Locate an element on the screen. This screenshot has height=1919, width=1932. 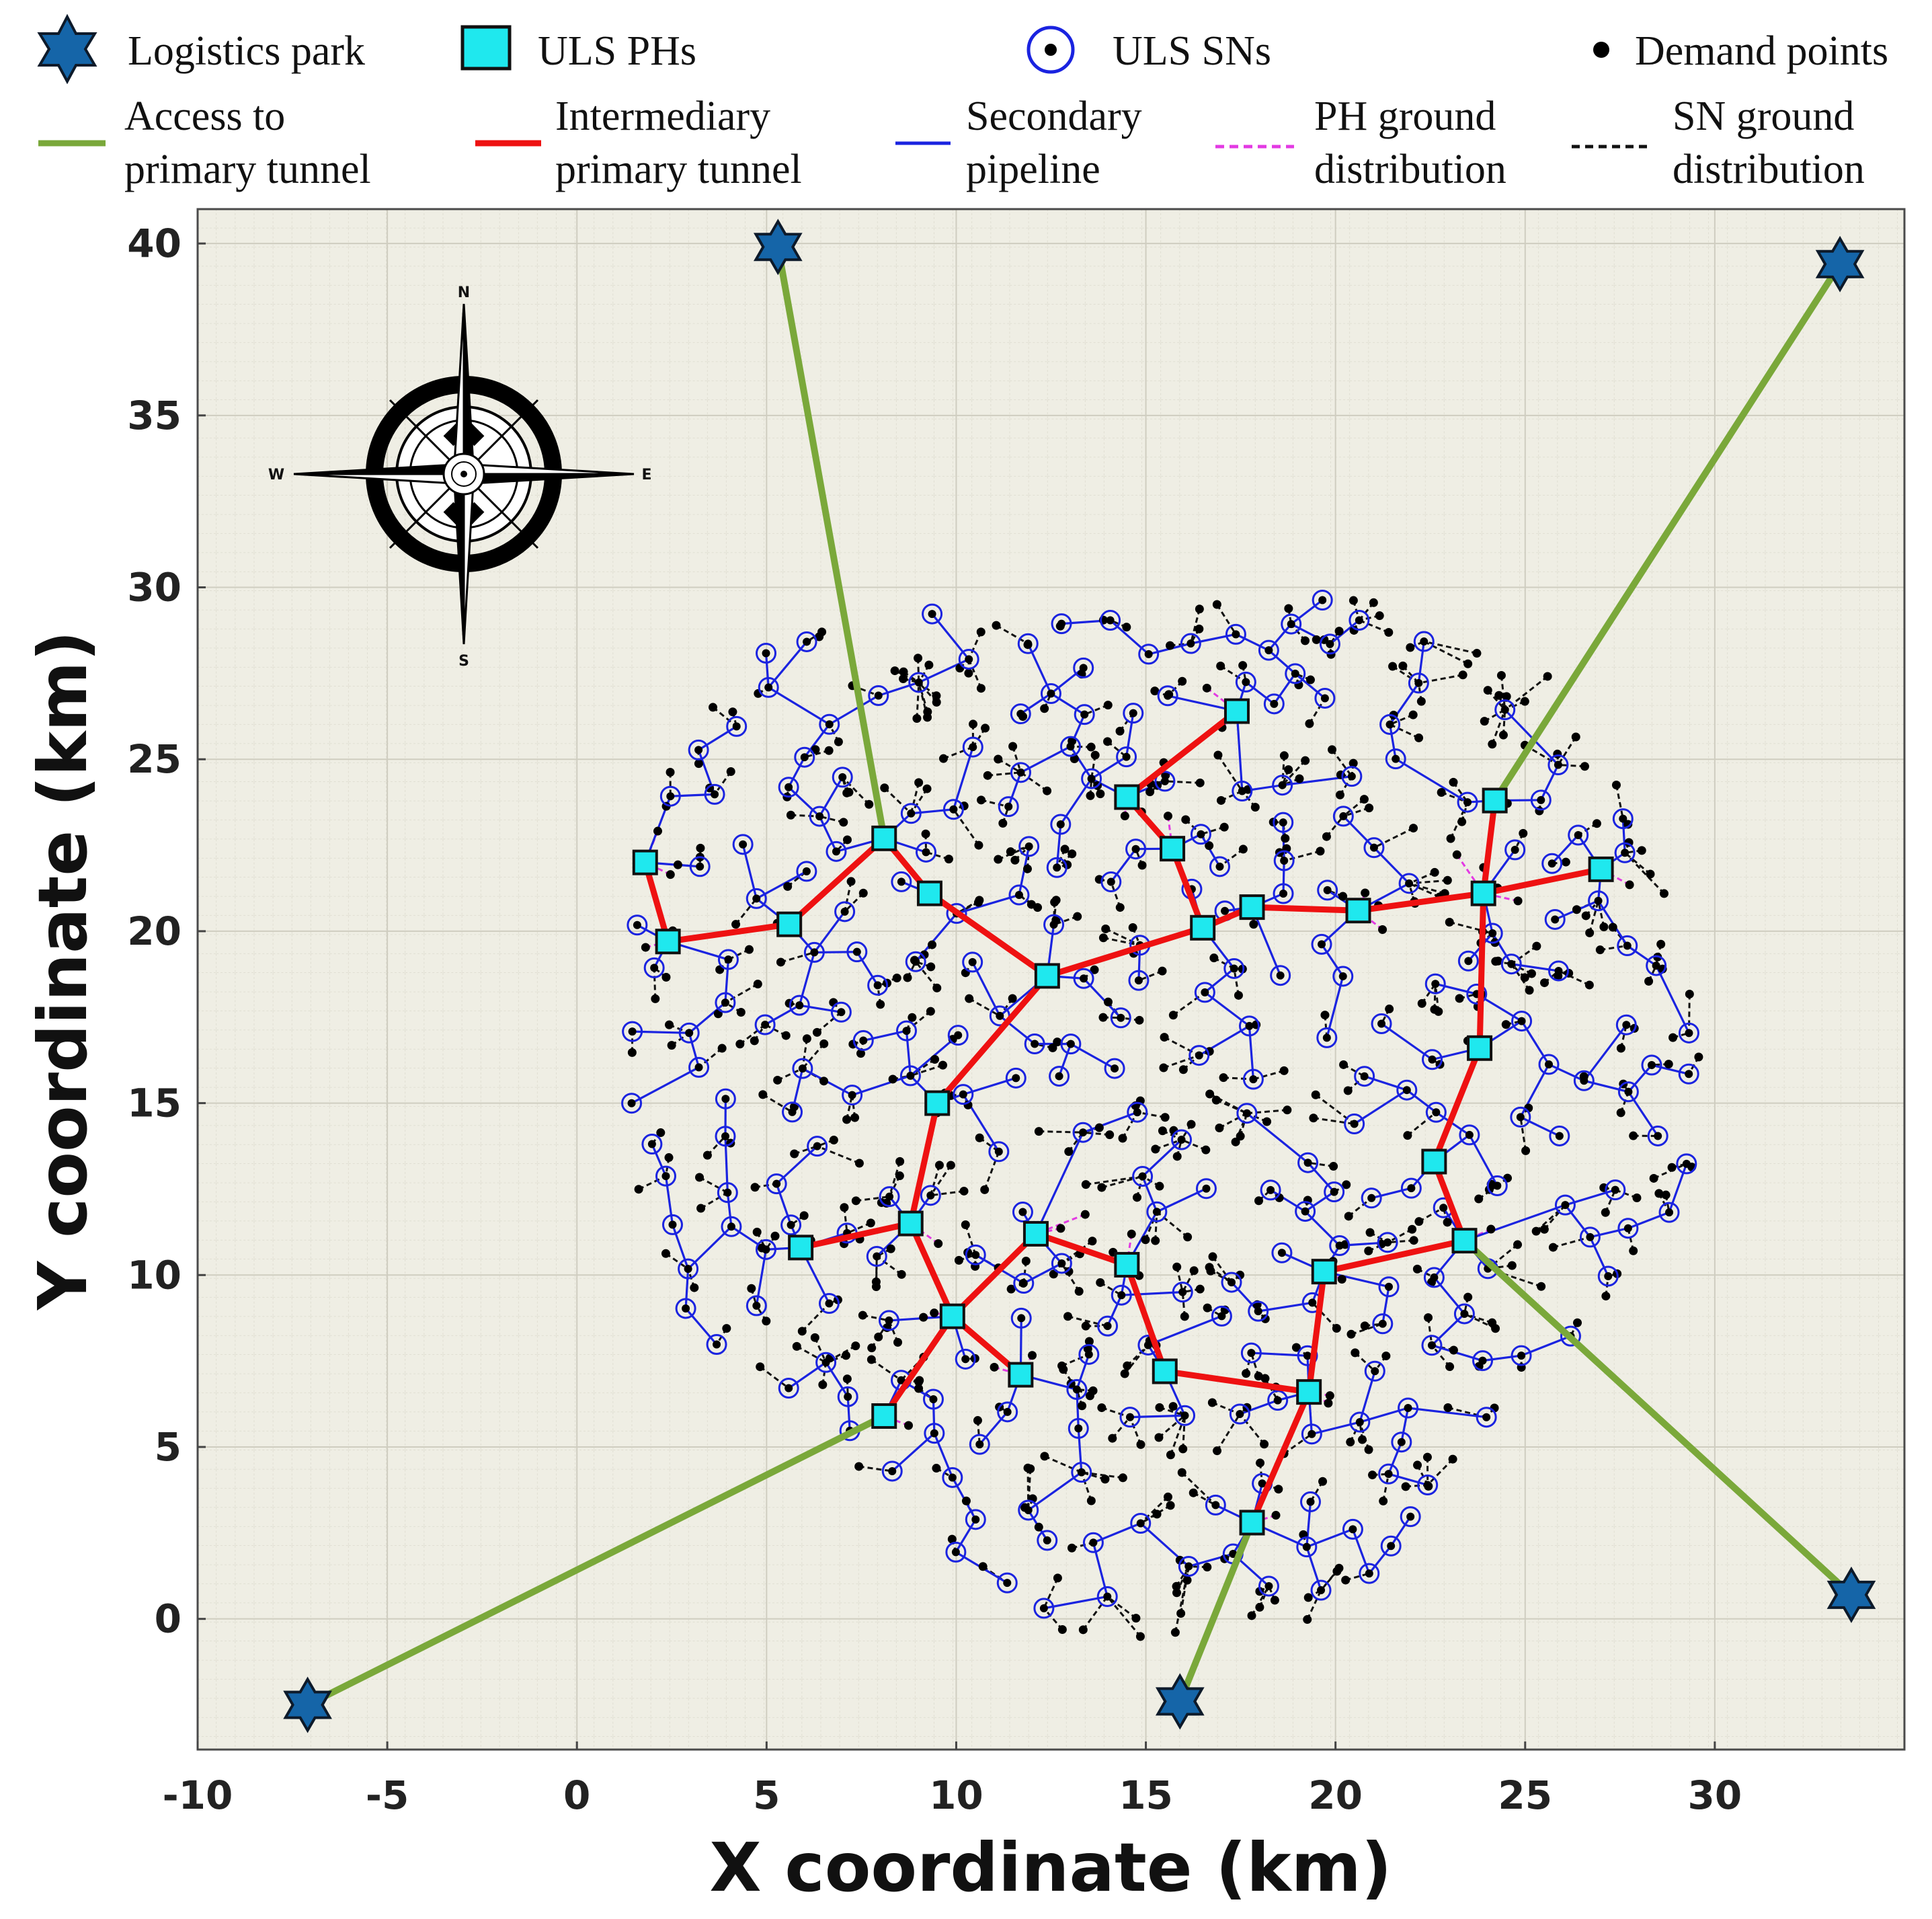
uls-ph-marker is located at coordinates (1035, 1233).